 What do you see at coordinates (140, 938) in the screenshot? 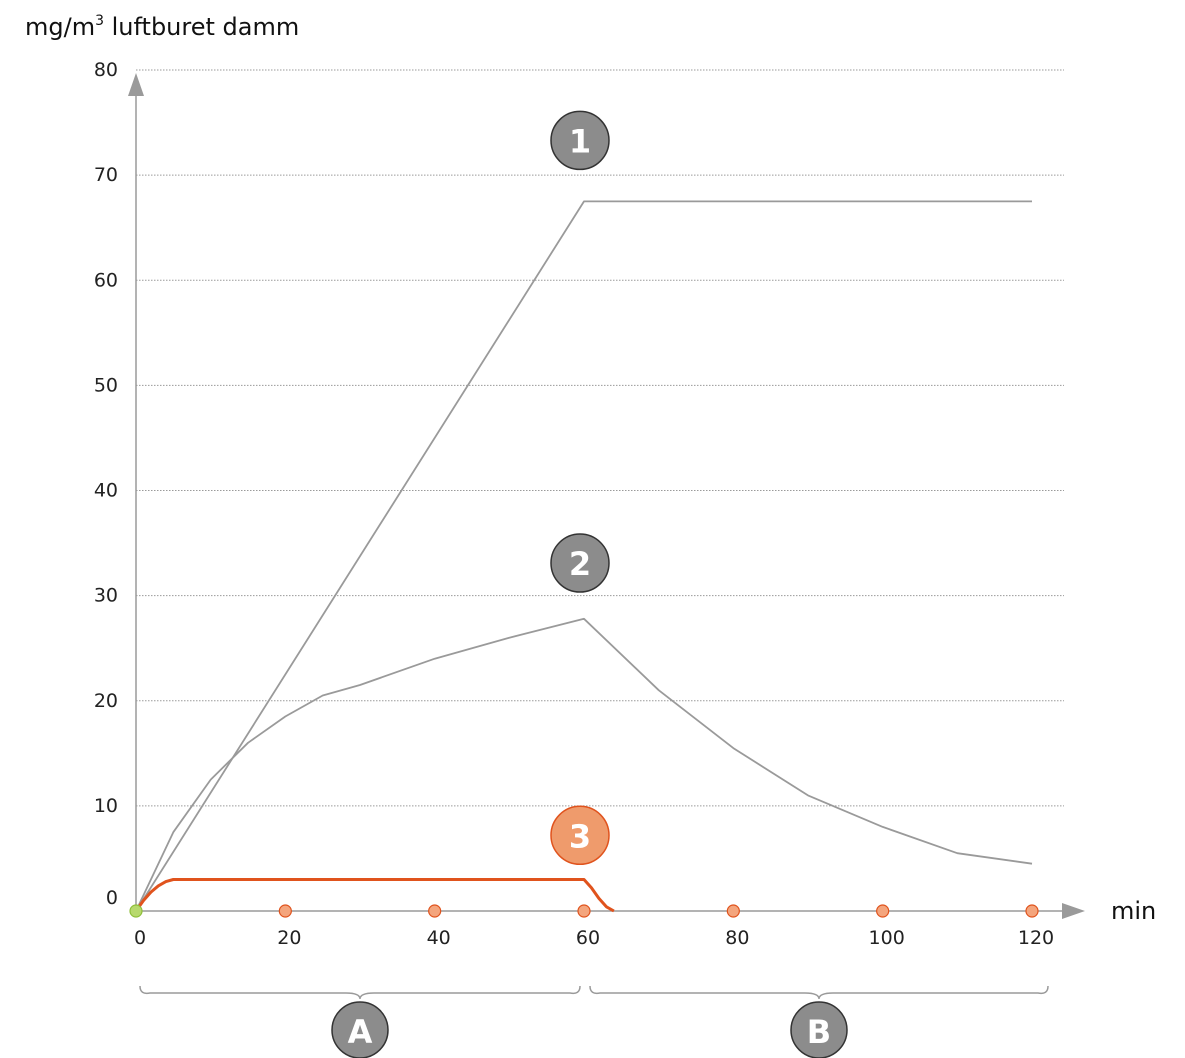
I see `x-tick-label: 0` at bounding box center [140, 938].